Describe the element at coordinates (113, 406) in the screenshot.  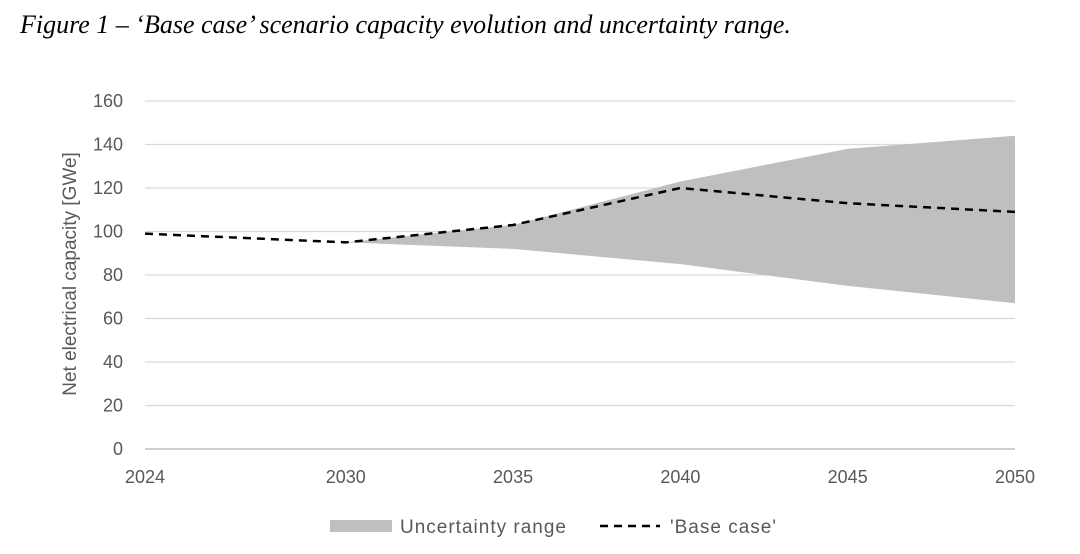
I see `y-tick-label-20: 20` at that location.